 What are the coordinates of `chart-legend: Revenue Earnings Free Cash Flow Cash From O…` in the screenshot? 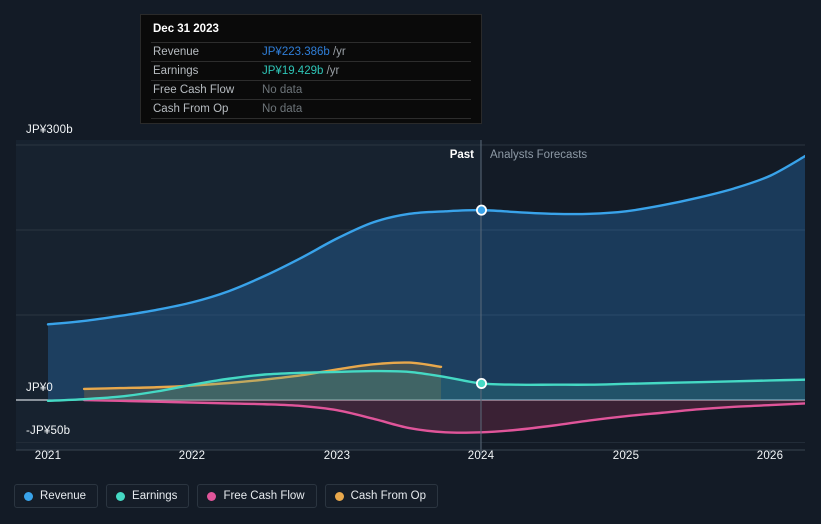 It's located at (226, 496).